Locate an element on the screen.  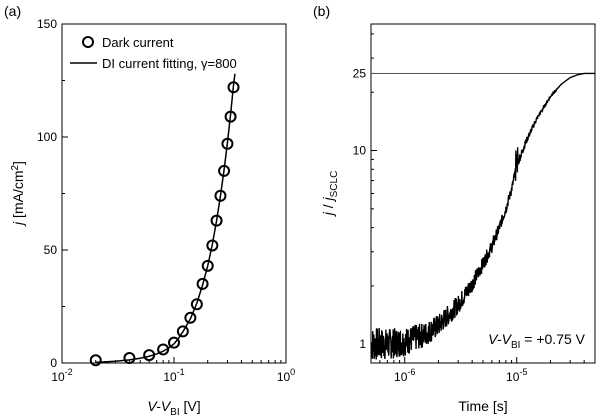
b-annot-rest: = +0.75 V is located at coordinates (552, 339).